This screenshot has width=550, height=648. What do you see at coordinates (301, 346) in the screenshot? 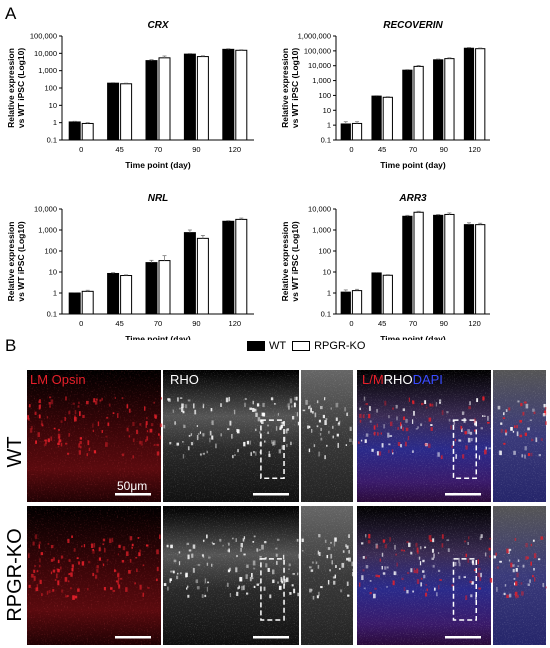
I see `legend-swatch-ko` at bounding box center [301, 346].